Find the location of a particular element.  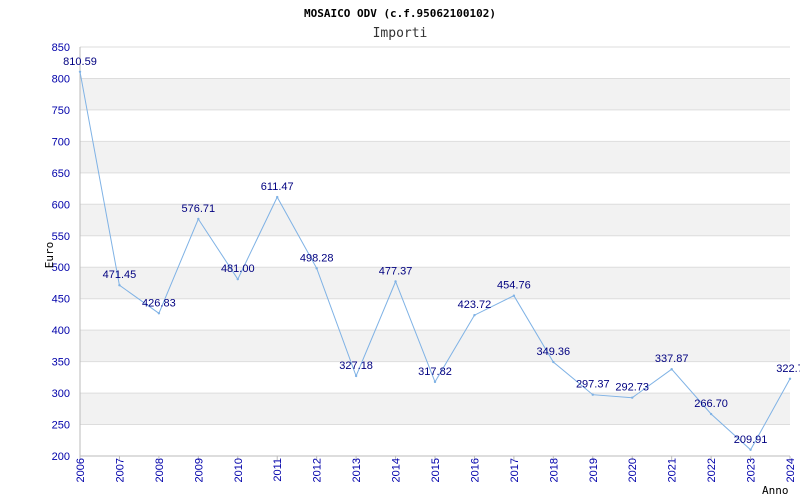

y-tick-label: 400 is located at coordinates (61, 331).